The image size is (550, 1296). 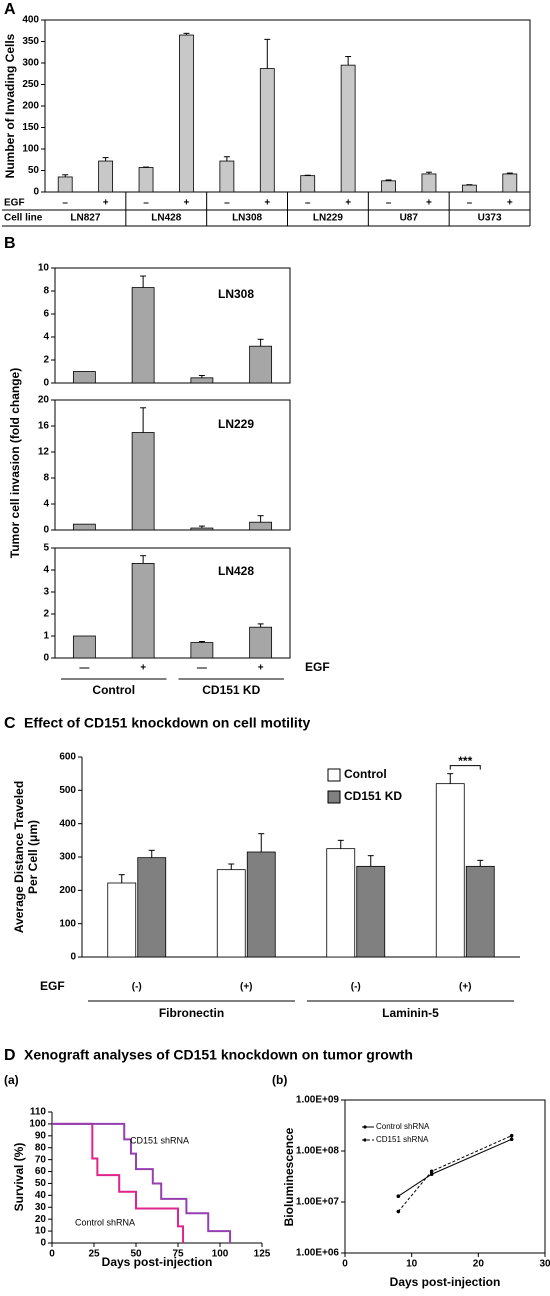 I want to click on x-row-label: EGF, so click(x=317, y=667).